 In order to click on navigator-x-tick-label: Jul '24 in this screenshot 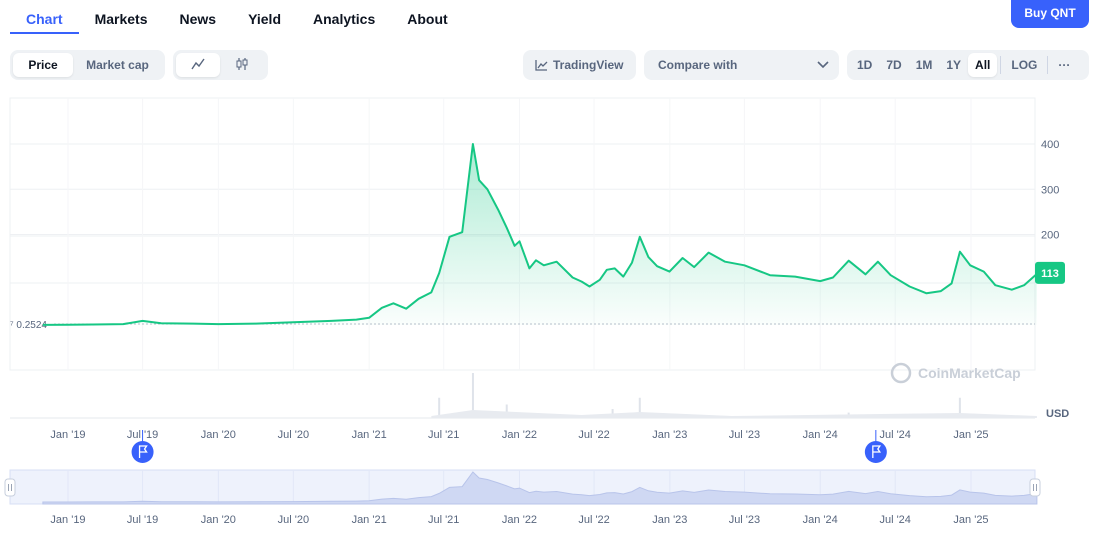, I will do `click(894, 520)`.